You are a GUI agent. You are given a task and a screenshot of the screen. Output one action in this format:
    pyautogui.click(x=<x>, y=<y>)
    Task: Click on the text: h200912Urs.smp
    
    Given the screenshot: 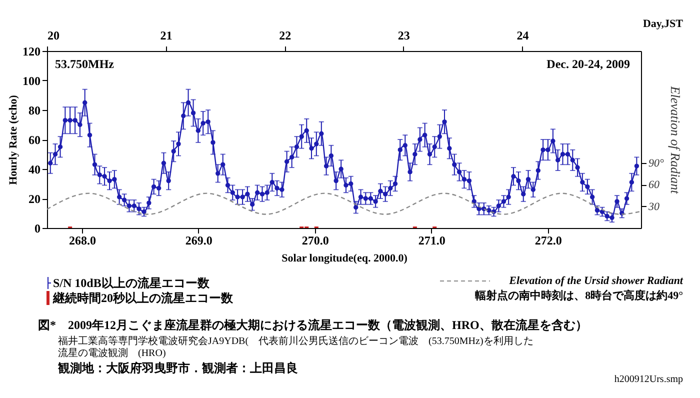 What is the action you would take?
    pyautogui.click(x=648, y=379)
    